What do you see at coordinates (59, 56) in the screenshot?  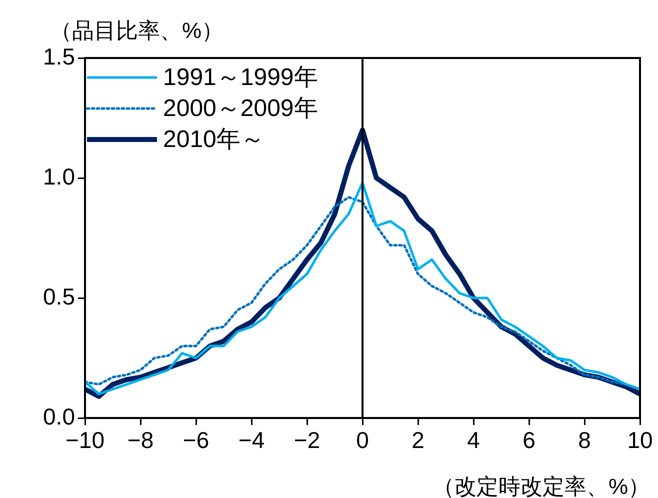 I see `y-tick-label: 1.5` at bounding box center [59, 56].